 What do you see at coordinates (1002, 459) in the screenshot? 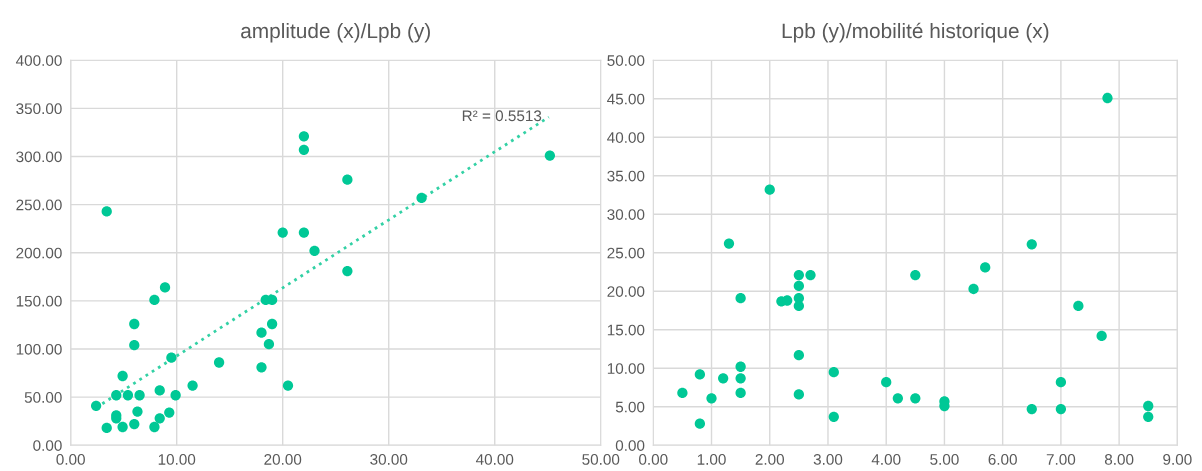
I see `x-tick-label: 6.00` at bounding box center [1002, 459].